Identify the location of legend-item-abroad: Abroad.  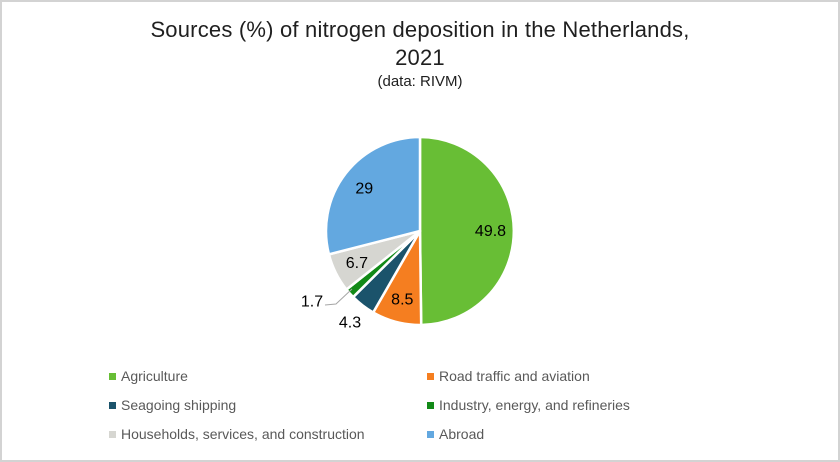
(528, 434).